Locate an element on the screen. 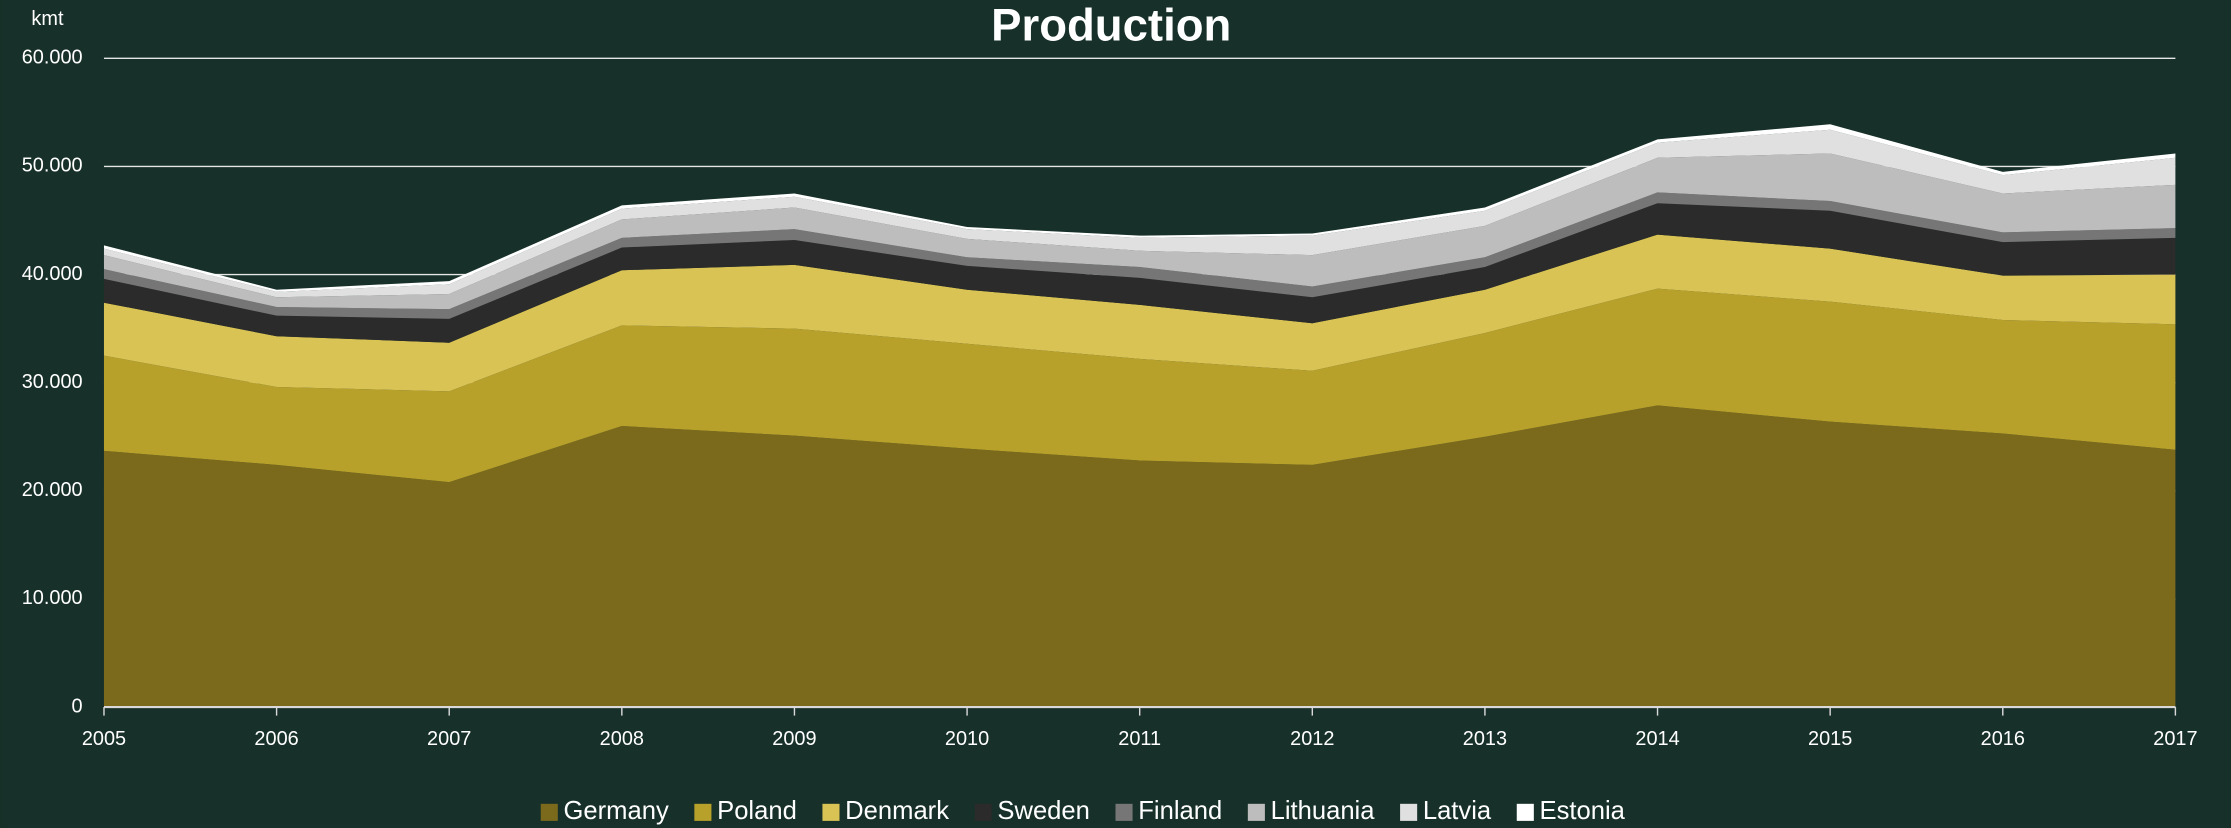 The width and height of the screenshot is (2231, 828). legend-label: Finland is located at coordinates (1180, 811).